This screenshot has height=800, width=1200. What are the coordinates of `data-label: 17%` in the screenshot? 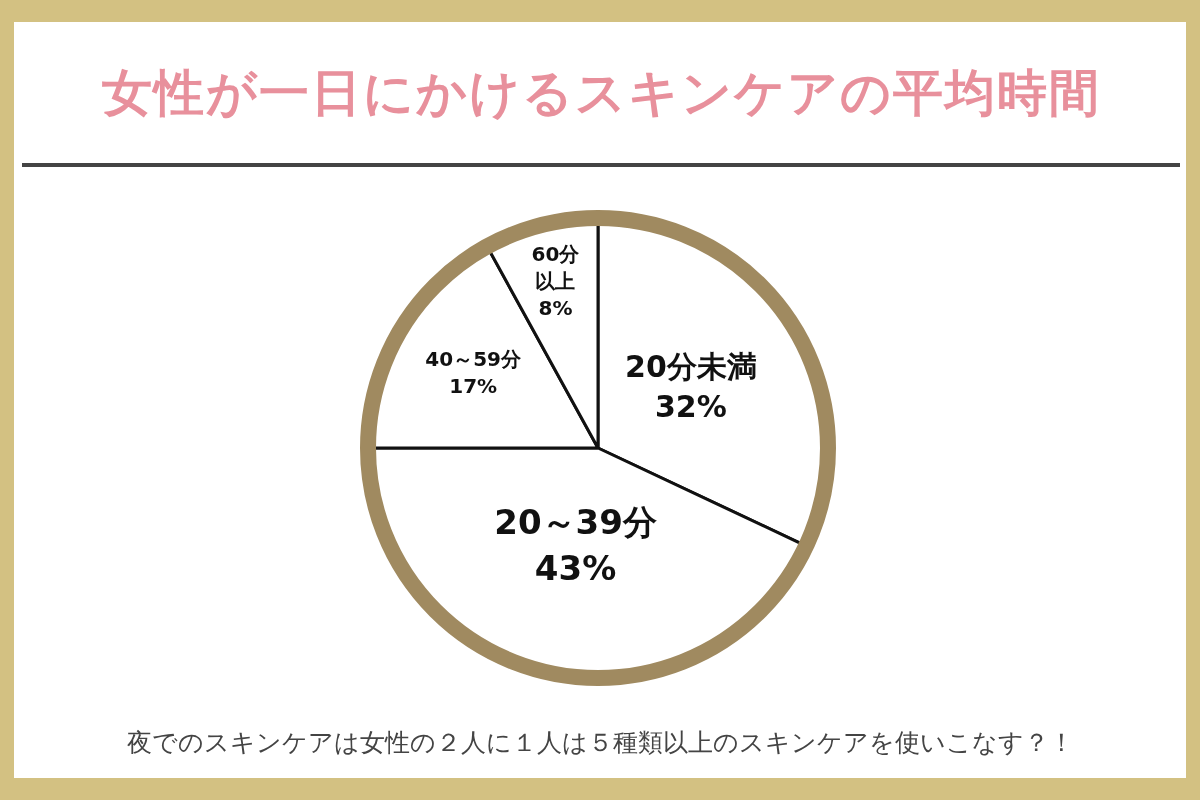 It's located at (473, 385).